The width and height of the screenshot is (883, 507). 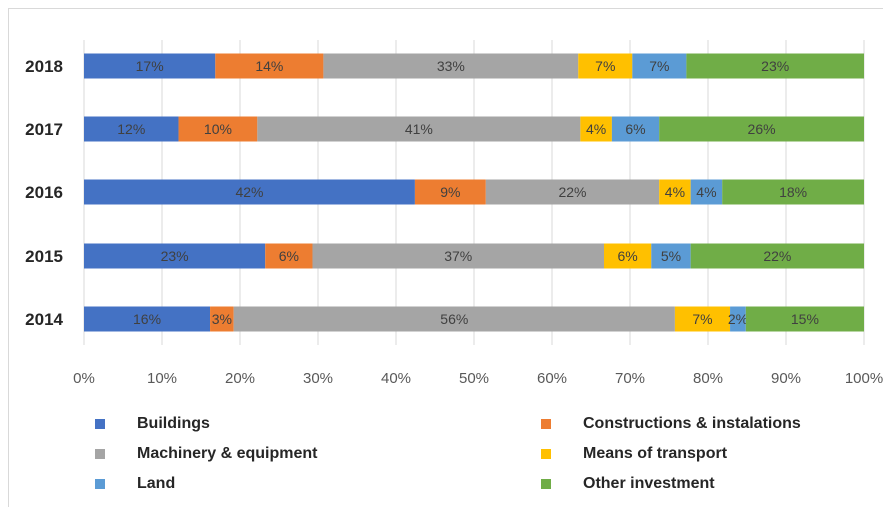 I want to click on legend-item: Buildings, so click(x=152, y=424).